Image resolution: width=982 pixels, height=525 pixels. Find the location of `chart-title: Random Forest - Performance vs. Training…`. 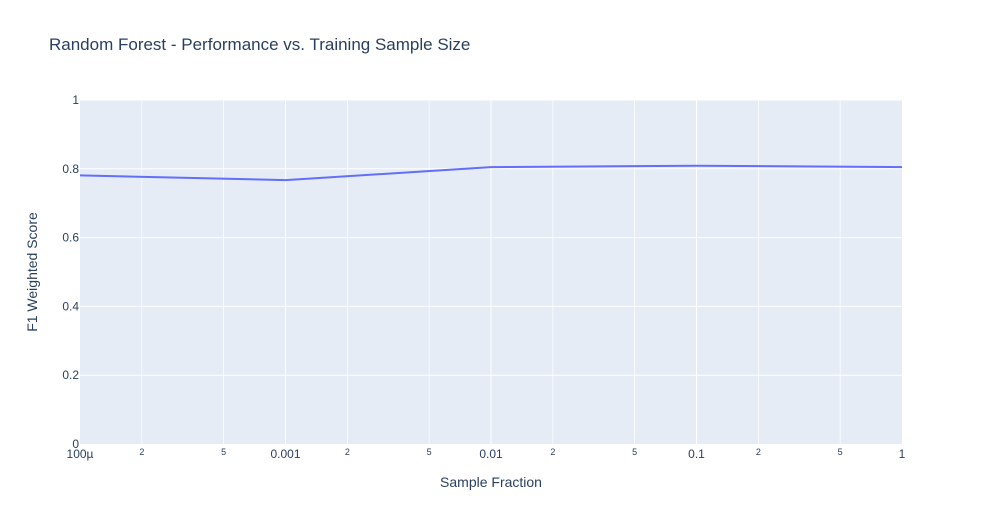

chart-title: Random Forest - Performance vs. Training… is located at coordinates (259, 44).